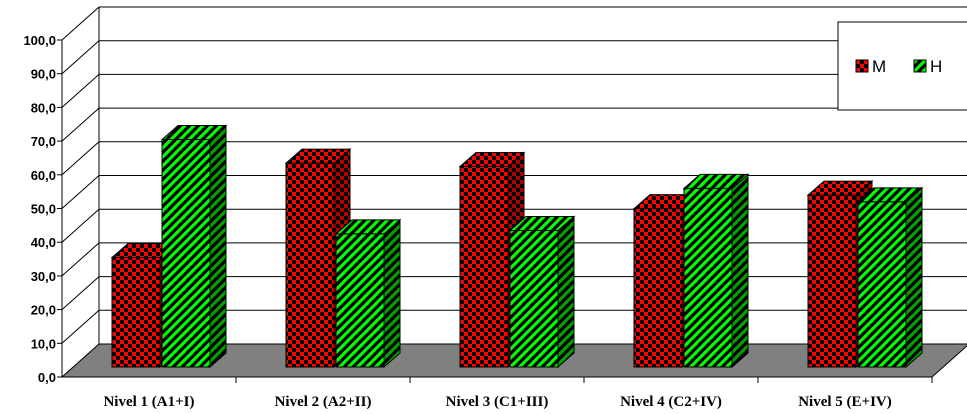  Describe the element at coordinates (497, 402) in the screenshot. I see `x-category-label: Nivel 3 (C1+III)` at that location.